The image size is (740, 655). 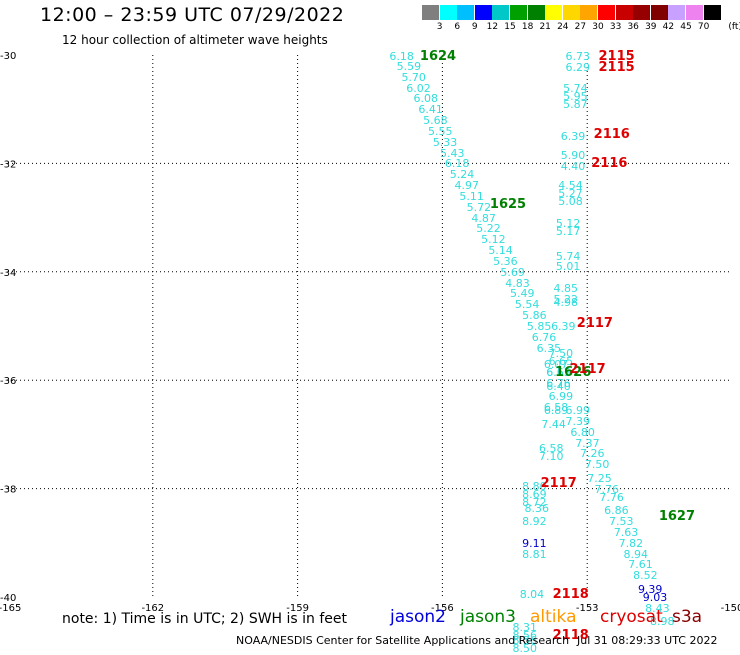 I want to click on wave-height-label: 8.43, so click(x=657, y=608).